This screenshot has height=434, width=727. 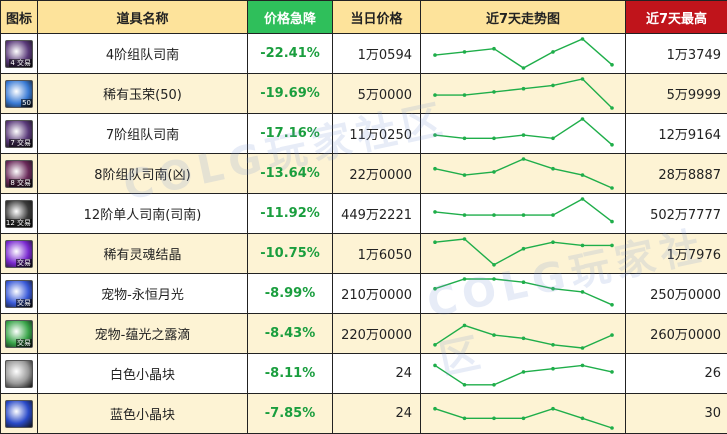 What do you see at coordinates (676, 373) in the screenshot?
I see `max-price-value: 26` at bounding box center [676, 373].